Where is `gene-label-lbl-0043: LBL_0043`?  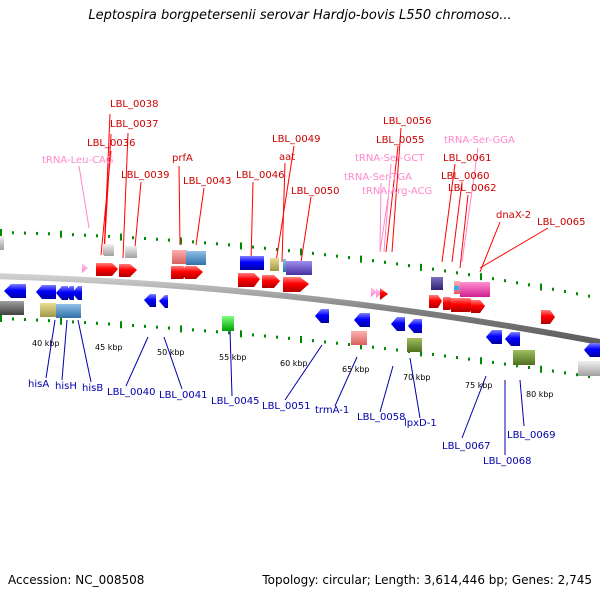 gene-label-lbl-0043: LBL_0043 is located at coordinates (207, 181).